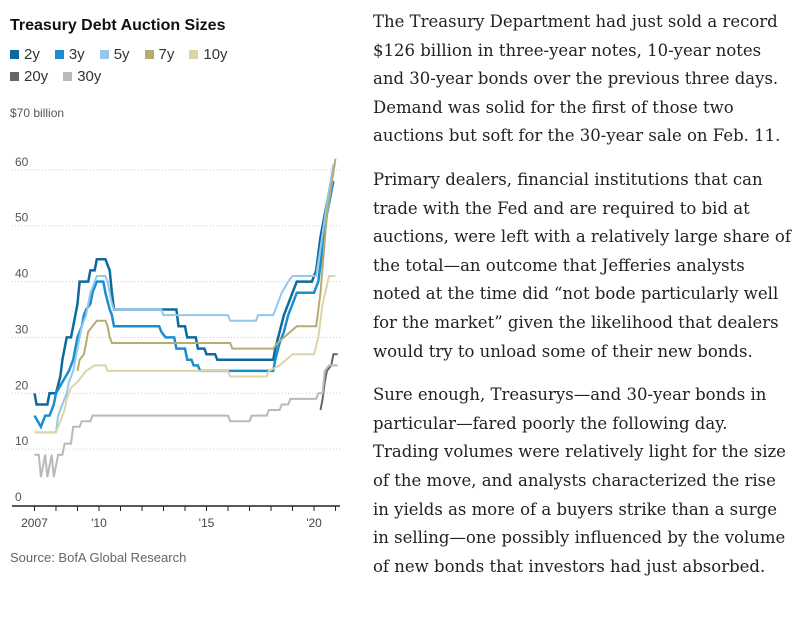  What do you see at coordinates (18, 497) in the screenshot?
I see `y-tick-label: 0` at bounding box center [18, 497].